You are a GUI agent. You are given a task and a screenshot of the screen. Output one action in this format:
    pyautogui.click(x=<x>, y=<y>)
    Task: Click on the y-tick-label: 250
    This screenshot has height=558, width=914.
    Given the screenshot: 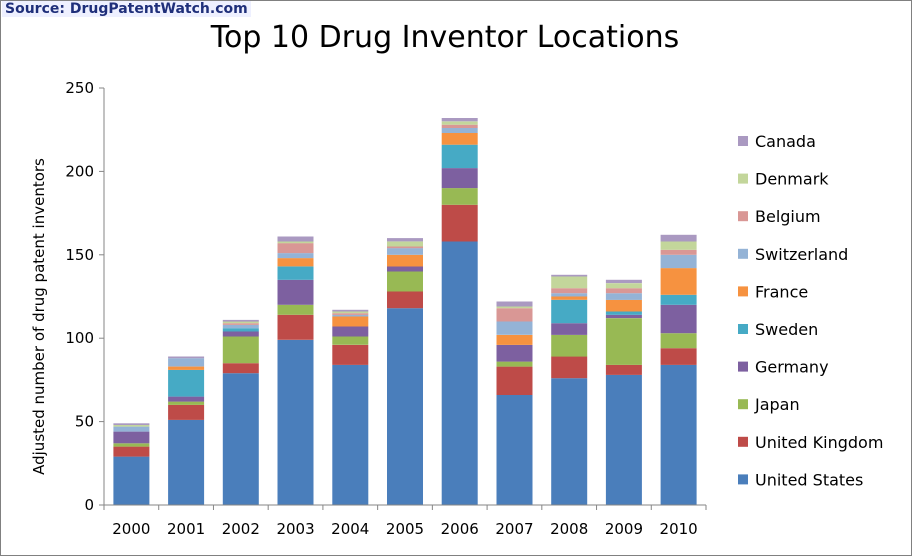 What is the action you would take?
    pyautogui.click(x=79, y=88)
    